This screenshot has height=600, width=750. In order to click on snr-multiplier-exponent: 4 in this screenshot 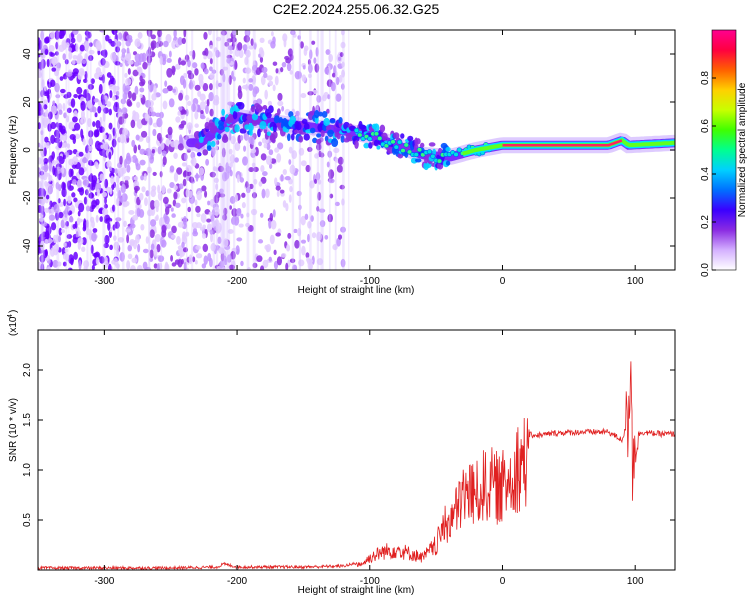, I will do `click(10, 316)`.